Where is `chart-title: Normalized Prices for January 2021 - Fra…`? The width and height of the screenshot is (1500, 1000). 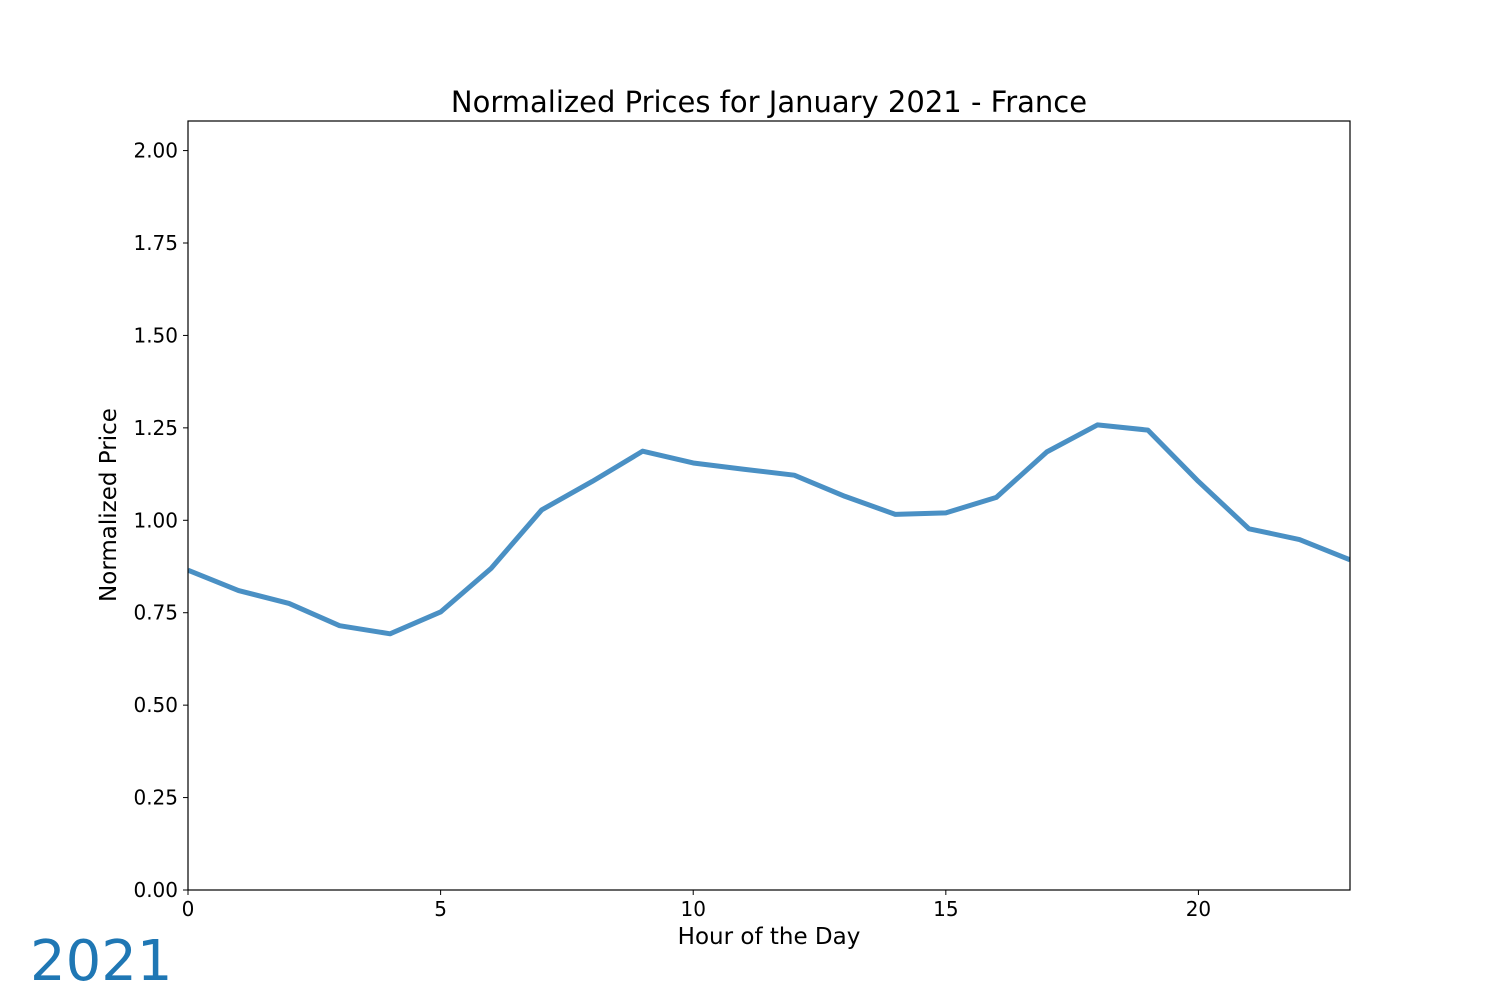 chart-title: Normalized Prices for January 2021 - Fra… is located at coordinates (769, 102).